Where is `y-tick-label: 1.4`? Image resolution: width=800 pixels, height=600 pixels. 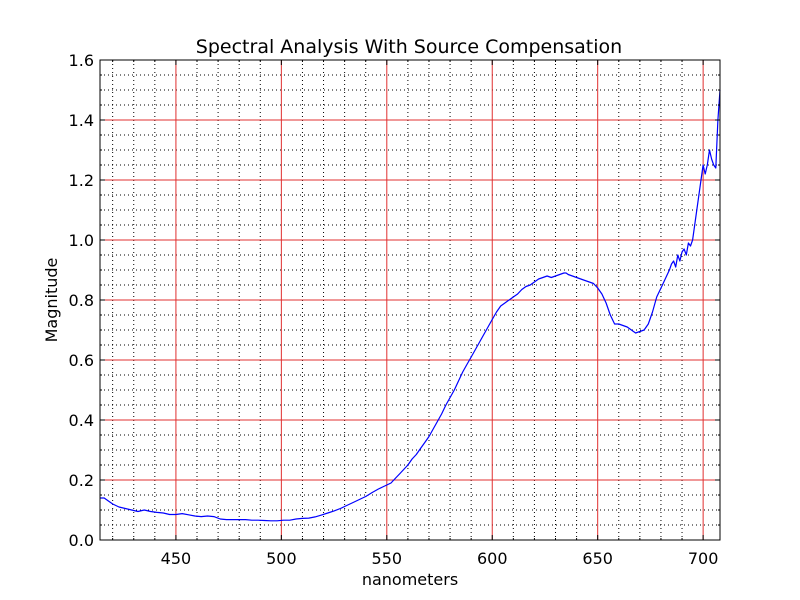
y-tick-label: 1.4 is located at coordinates (81, 120).